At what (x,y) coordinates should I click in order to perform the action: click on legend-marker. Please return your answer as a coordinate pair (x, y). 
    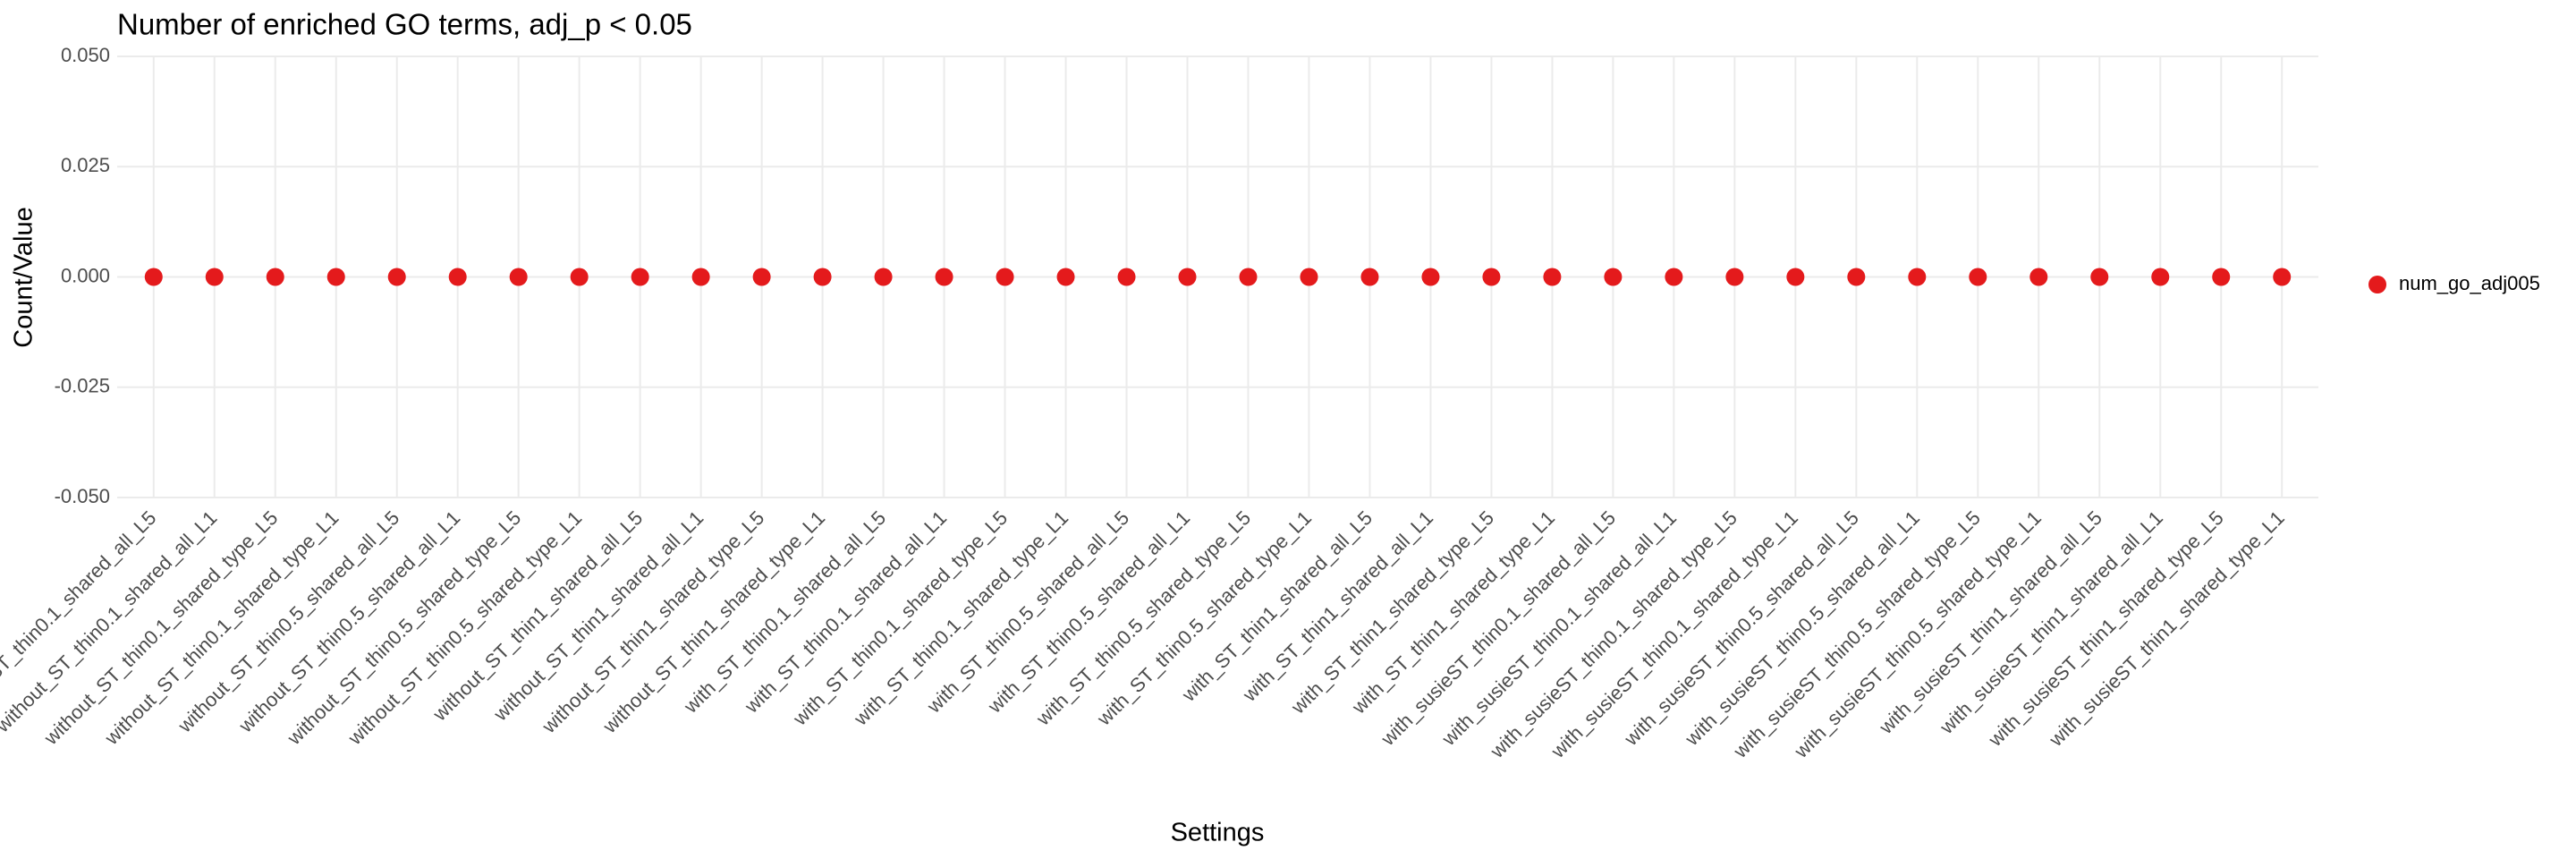
    Looking at the image, I should click on (2377, 284).